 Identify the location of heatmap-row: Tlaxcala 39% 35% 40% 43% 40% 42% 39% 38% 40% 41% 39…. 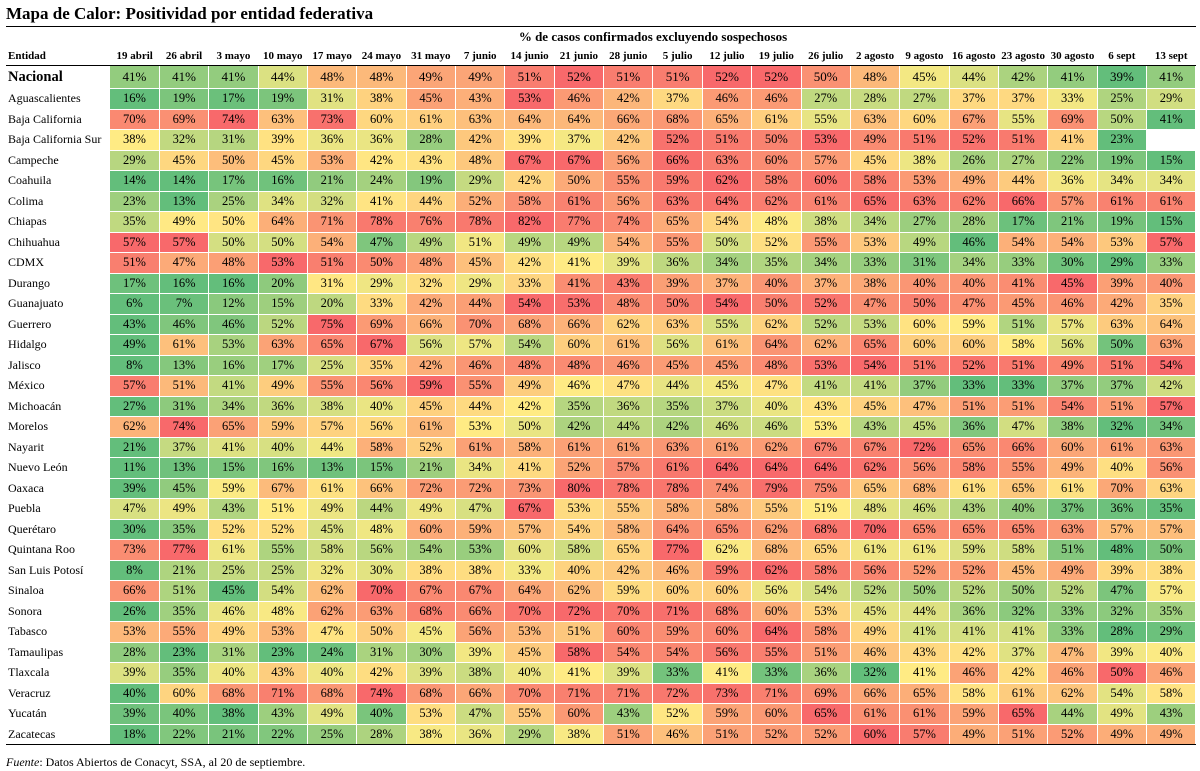
(601, 673).